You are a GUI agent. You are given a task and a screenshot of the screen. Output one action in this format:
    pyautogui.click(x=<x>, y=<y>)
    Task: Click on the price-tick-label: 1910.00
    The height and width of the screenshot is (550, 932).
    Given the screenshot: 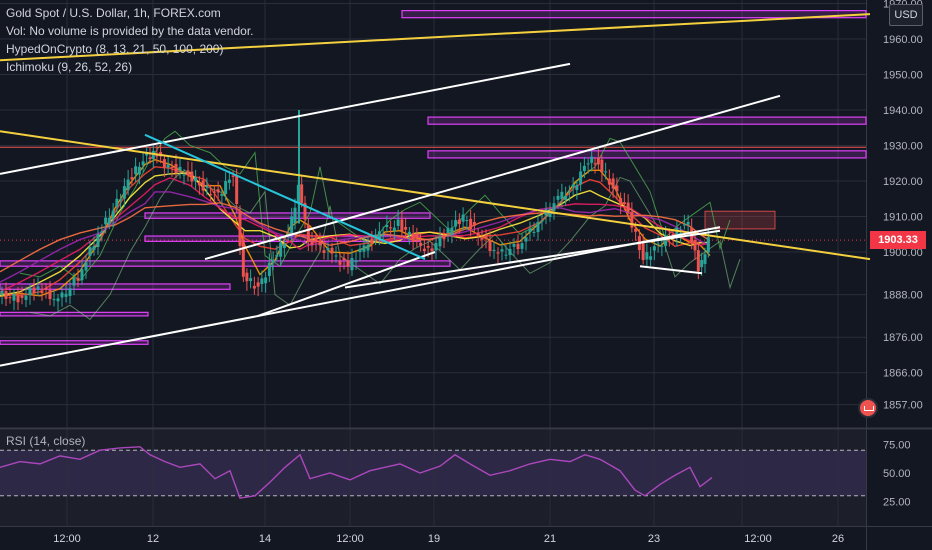 What is the action you would take?
    pyautogui.click(x=903, y=218)
    